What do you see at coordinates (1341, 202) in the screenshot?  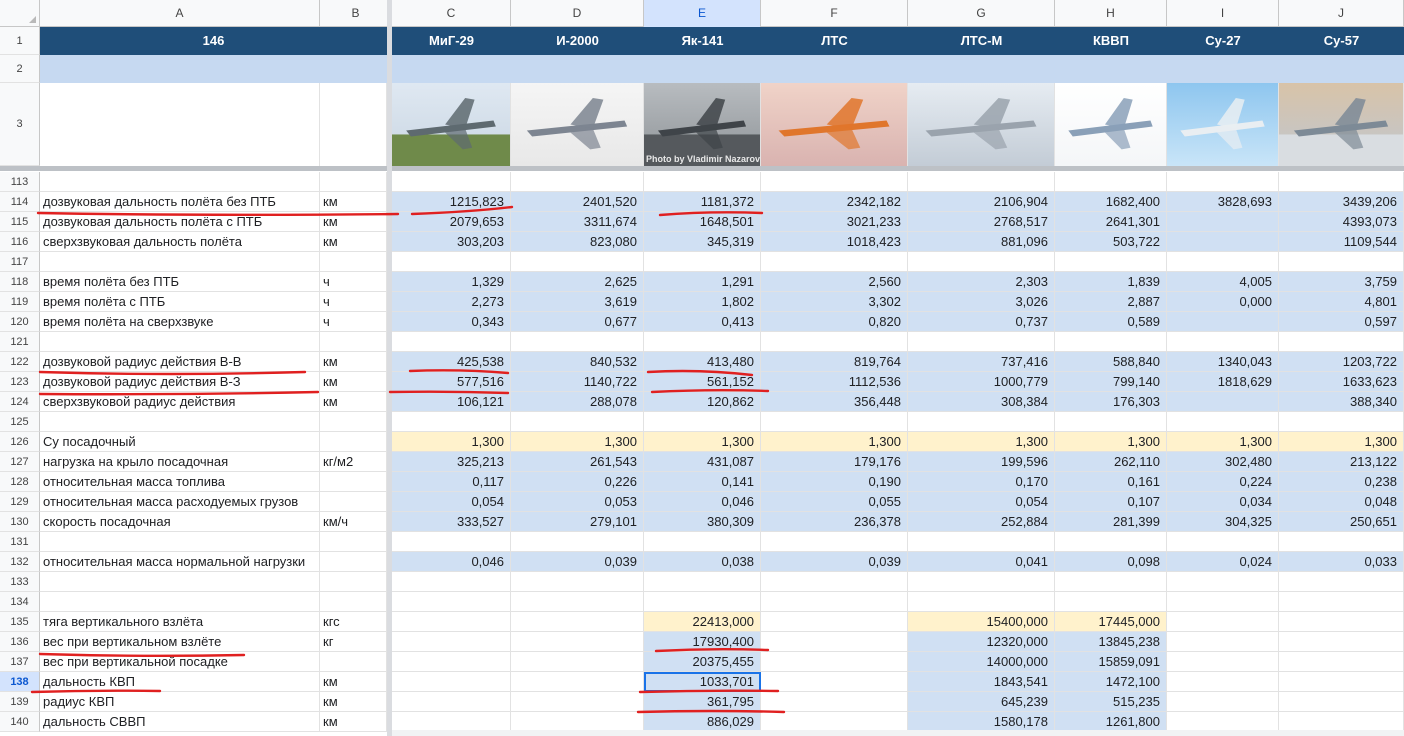 I see `value-cell-j: 3439,206` at bounding box center [1341, 202].